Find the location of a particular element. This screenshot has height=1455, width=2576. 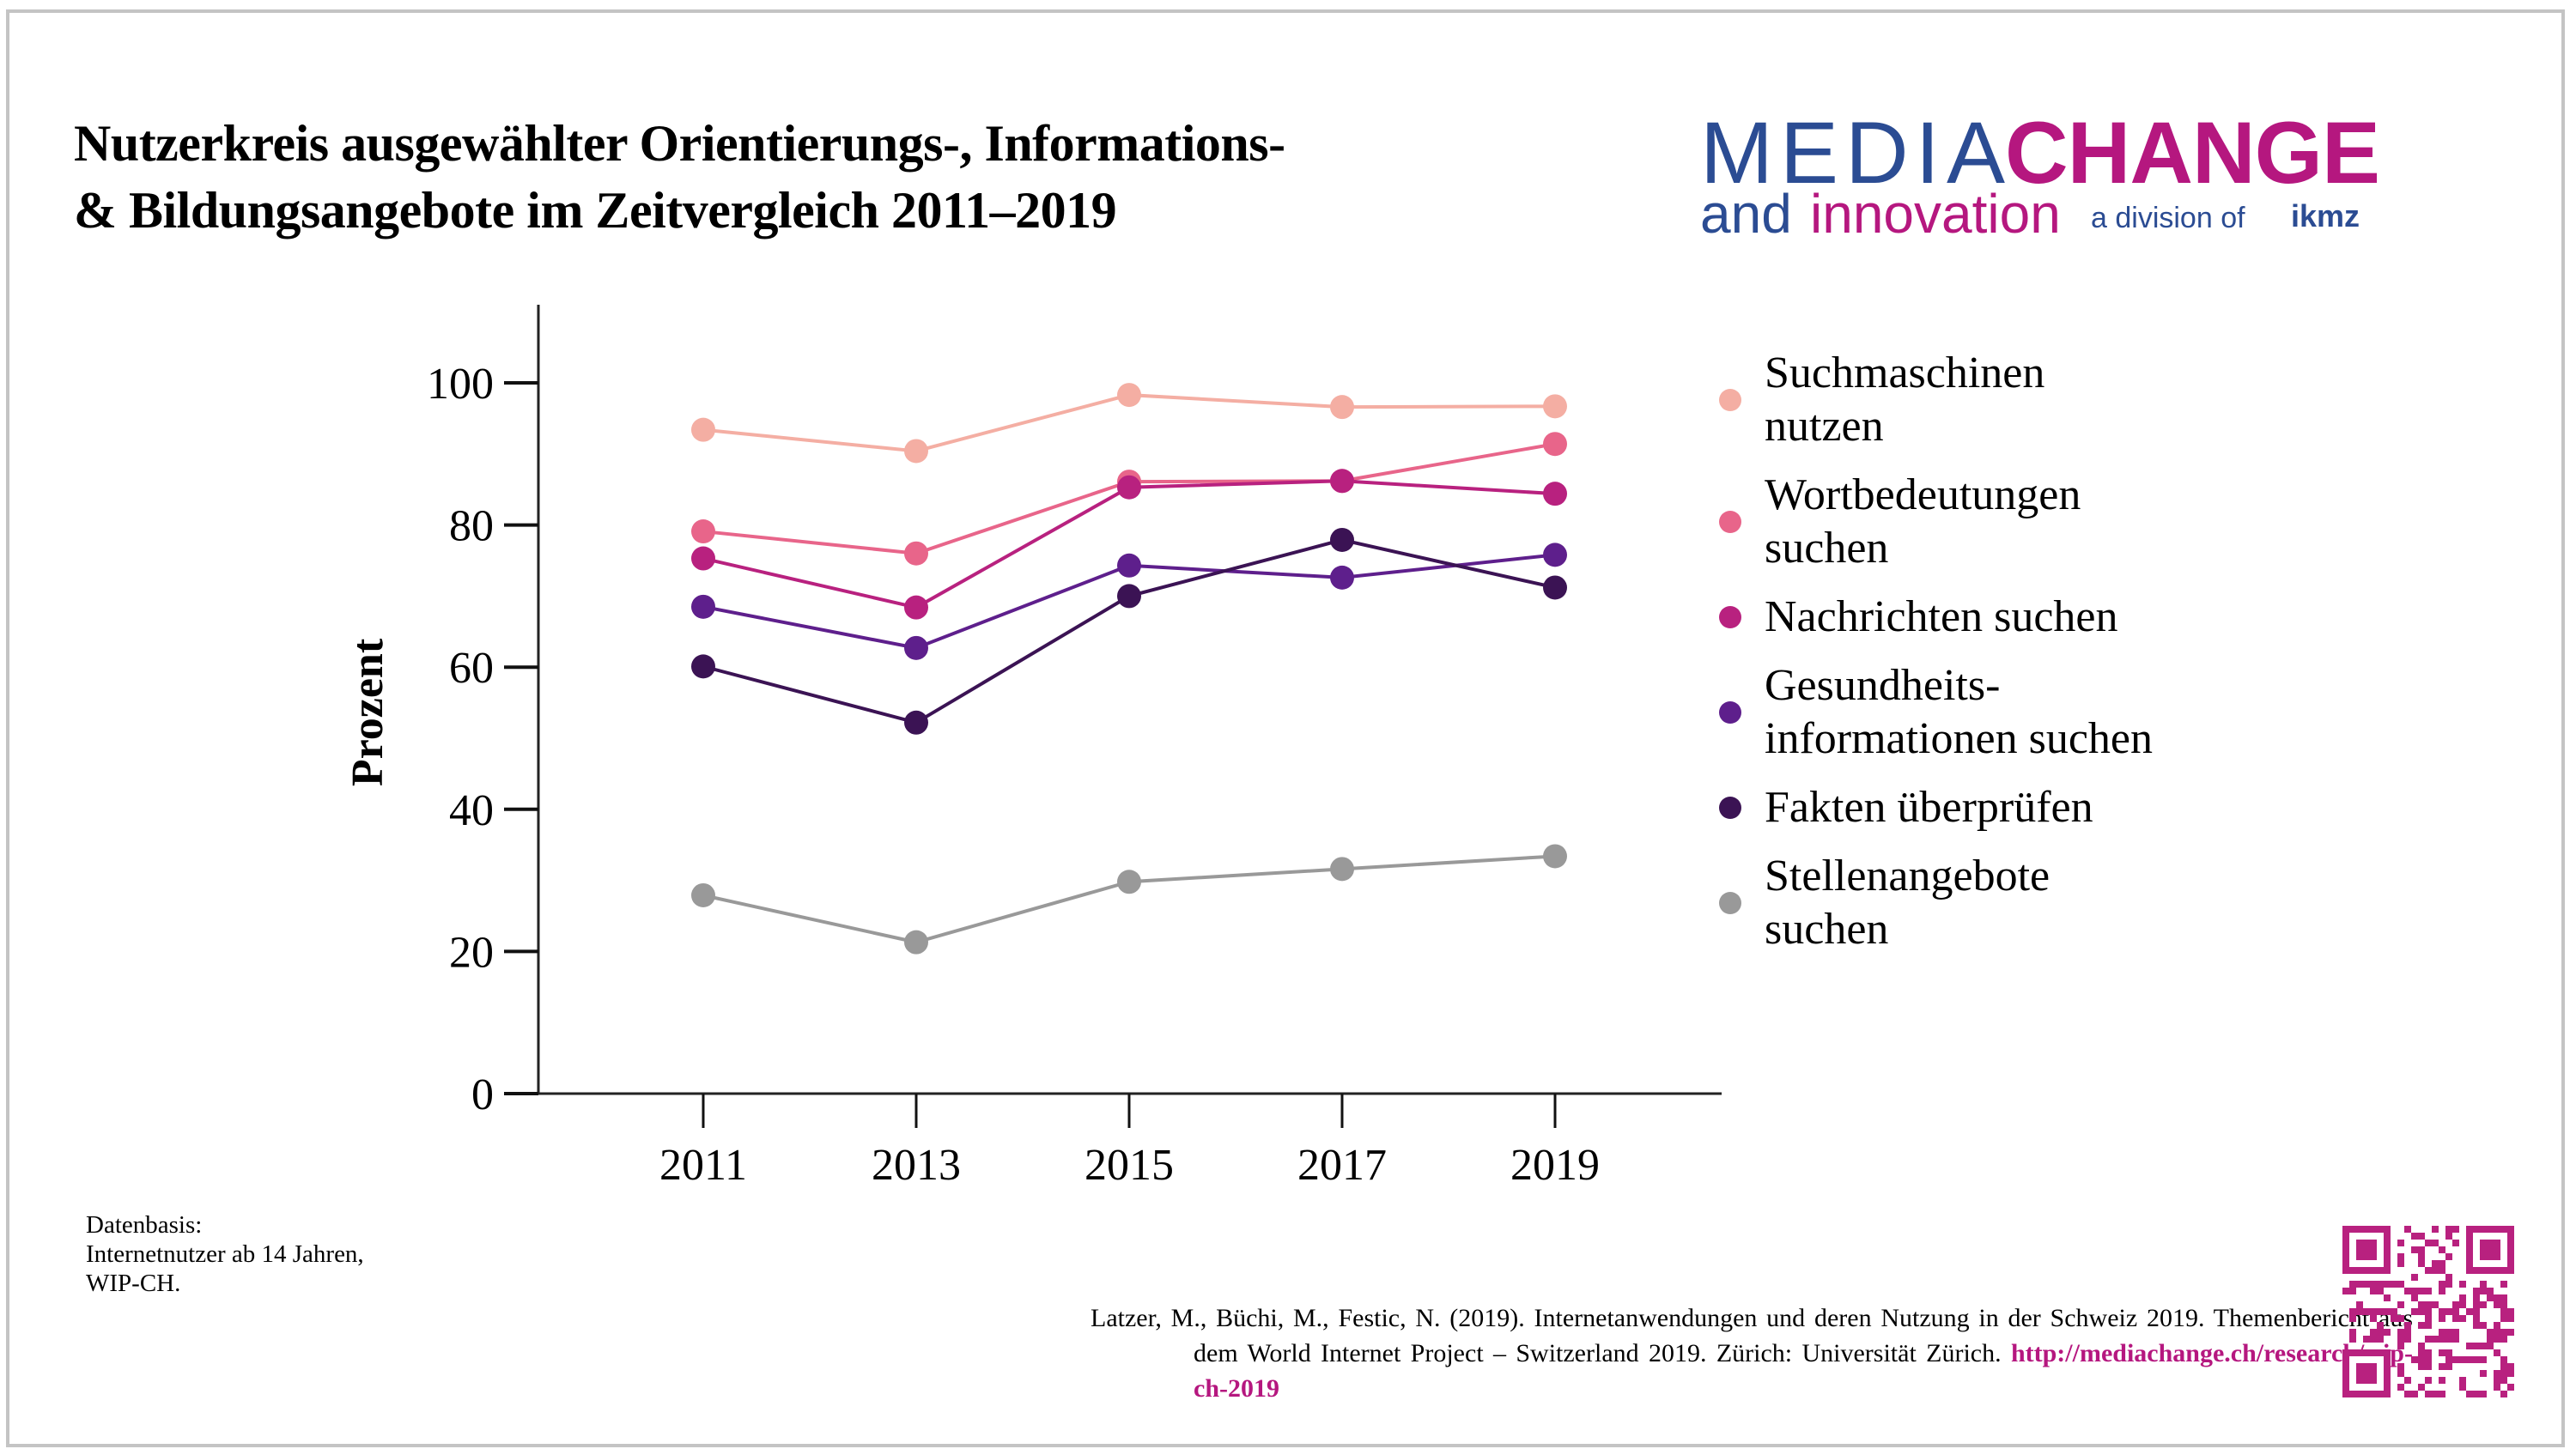

logo-media: MEDIA is located at coordinates (1857, 153).